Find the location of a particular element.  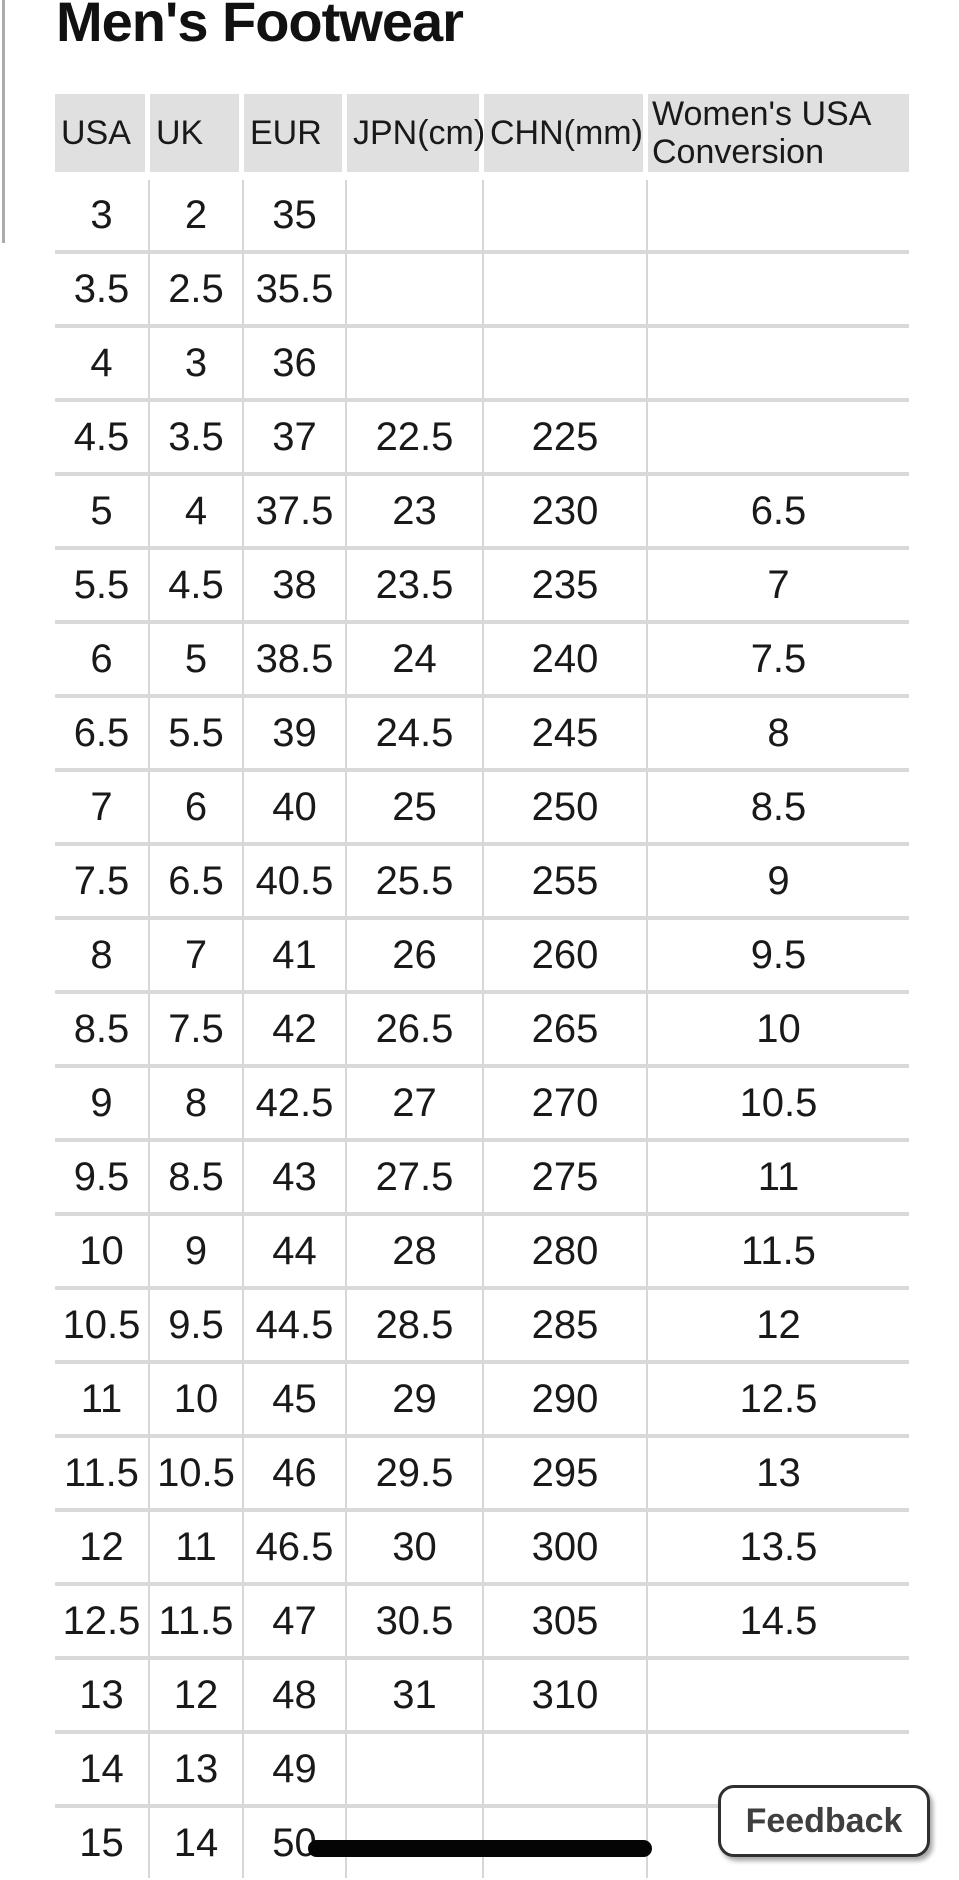

table-cell: 13.5 is located at coordinates (778, 1547).